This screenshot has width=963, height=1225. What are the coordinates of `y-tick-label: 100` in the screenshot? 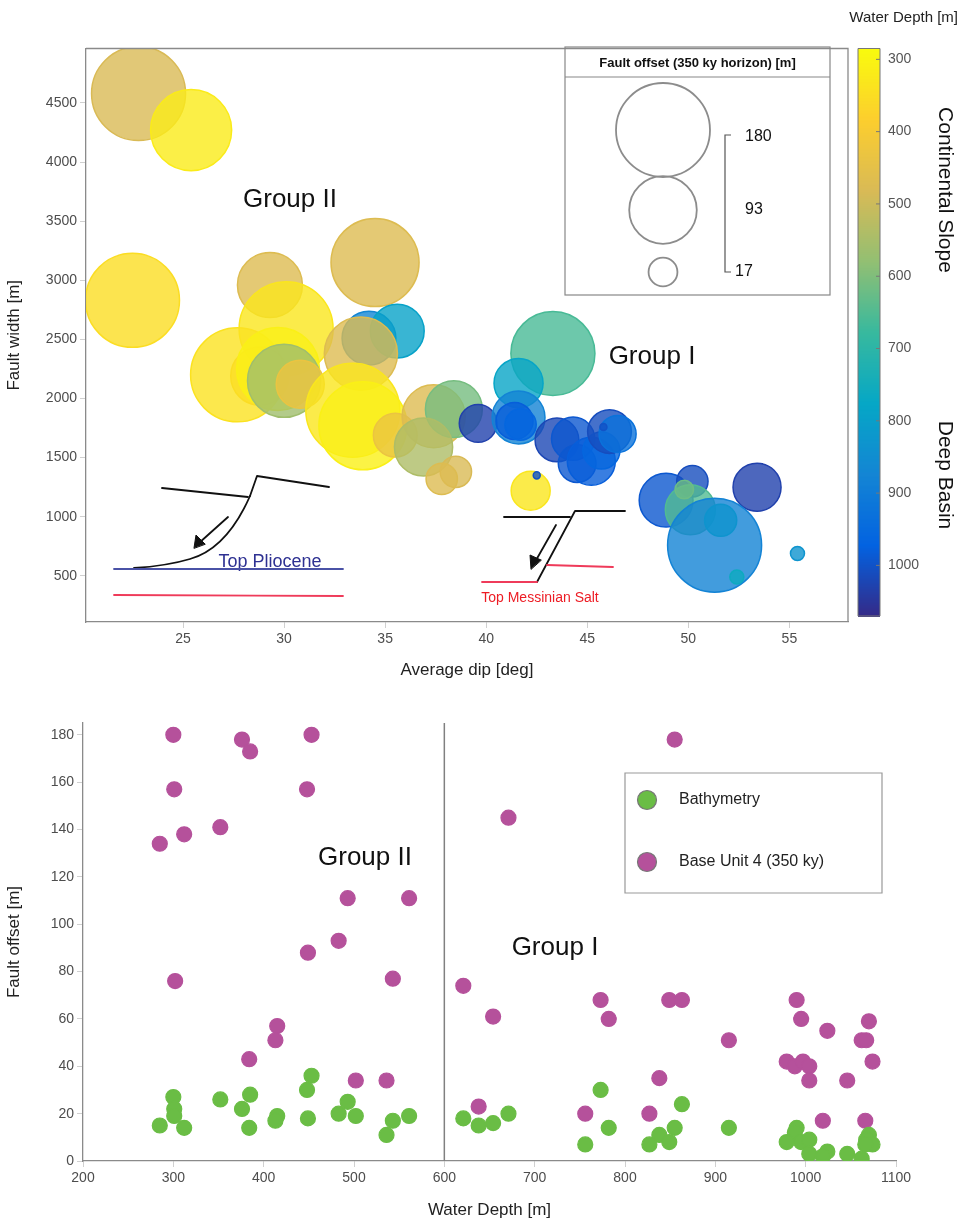 It's located at (62, 923).